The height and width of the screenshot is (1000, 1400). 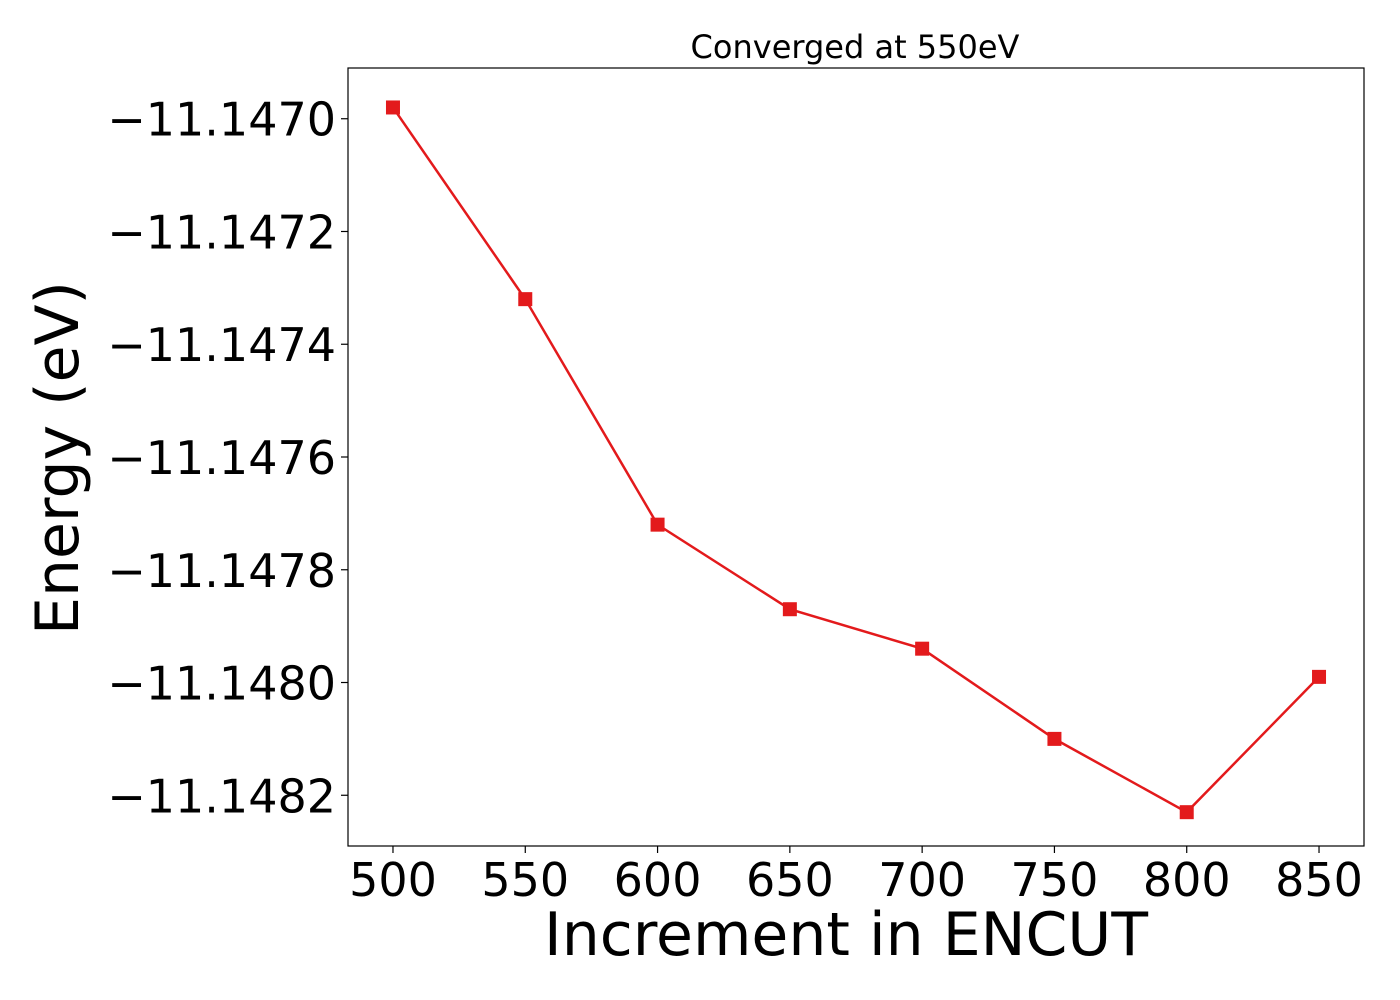 I want to click on x-tick-label: 600, so click(x=658, y=880).